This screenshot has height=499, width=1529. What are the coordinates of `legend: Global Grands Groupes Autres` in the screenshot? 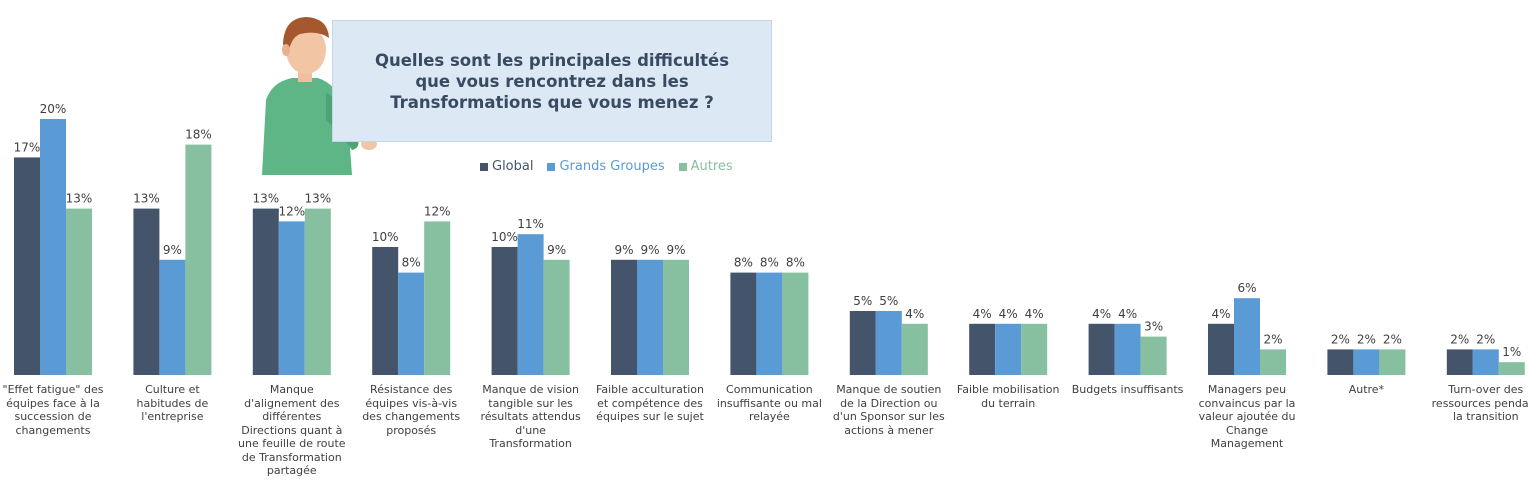 It's located at (606, 166).